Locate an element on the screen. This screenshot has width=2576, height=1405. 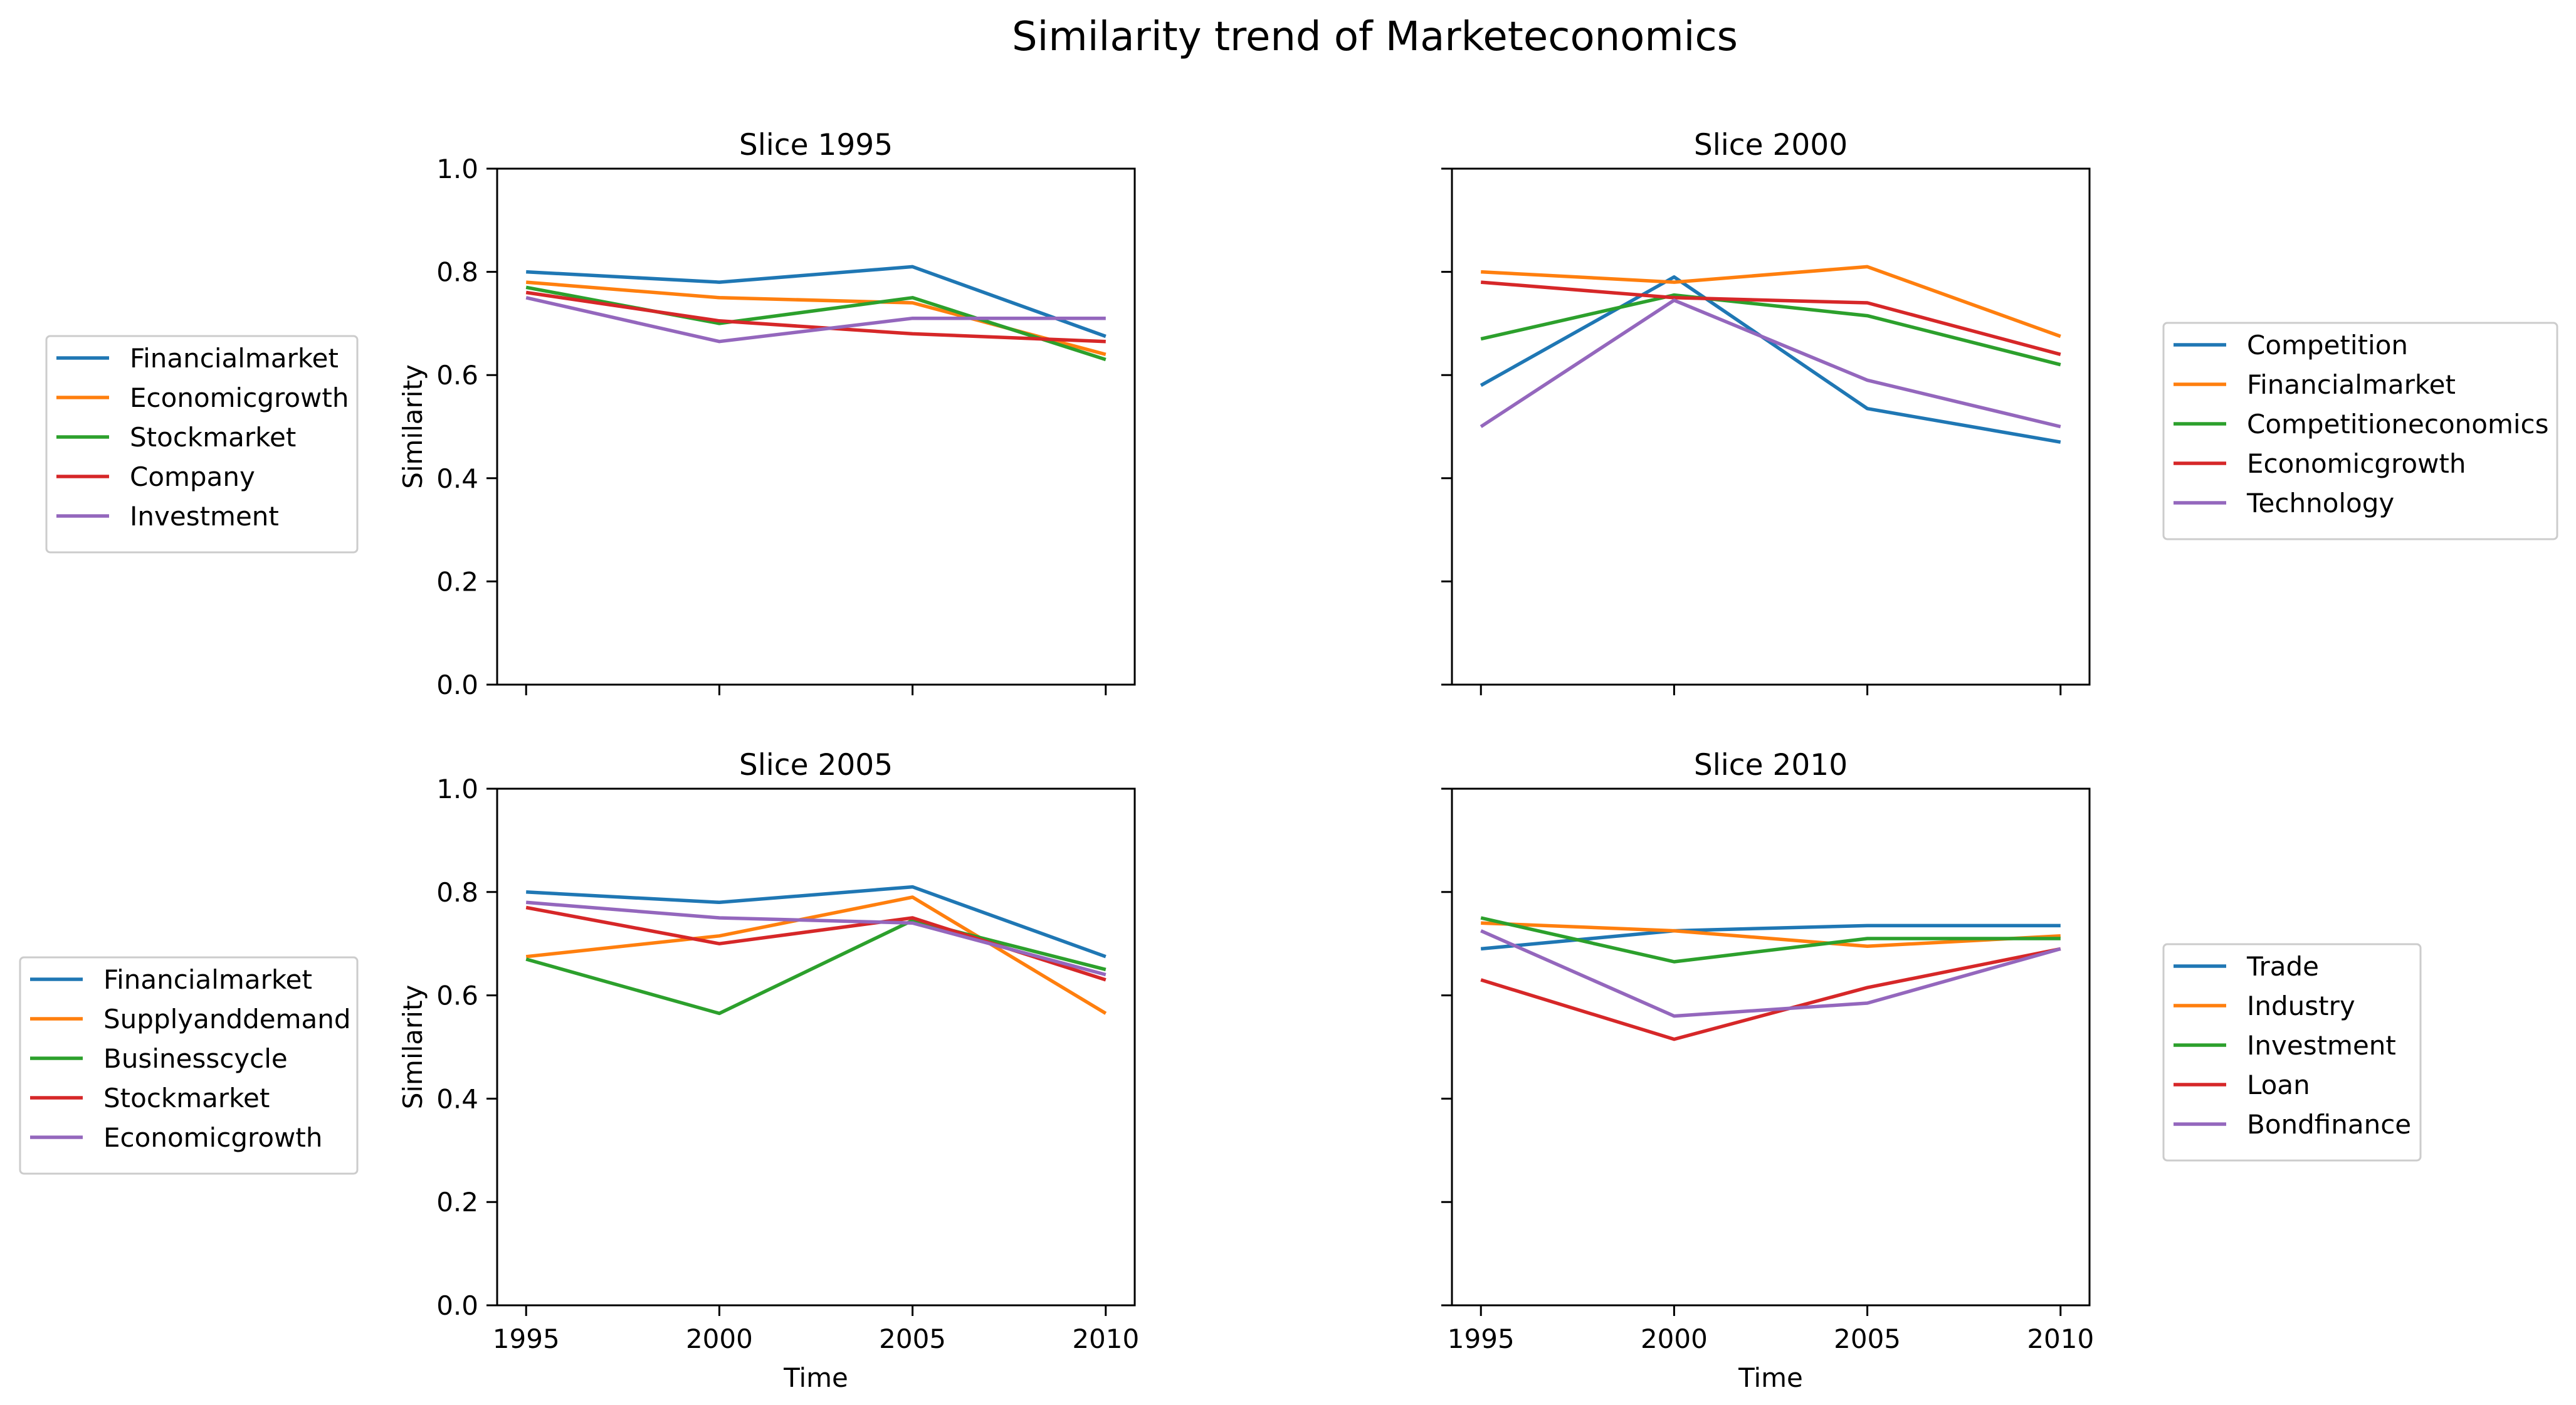
subplot-title: Slice 2010 is located at coordinates (1771, 765).